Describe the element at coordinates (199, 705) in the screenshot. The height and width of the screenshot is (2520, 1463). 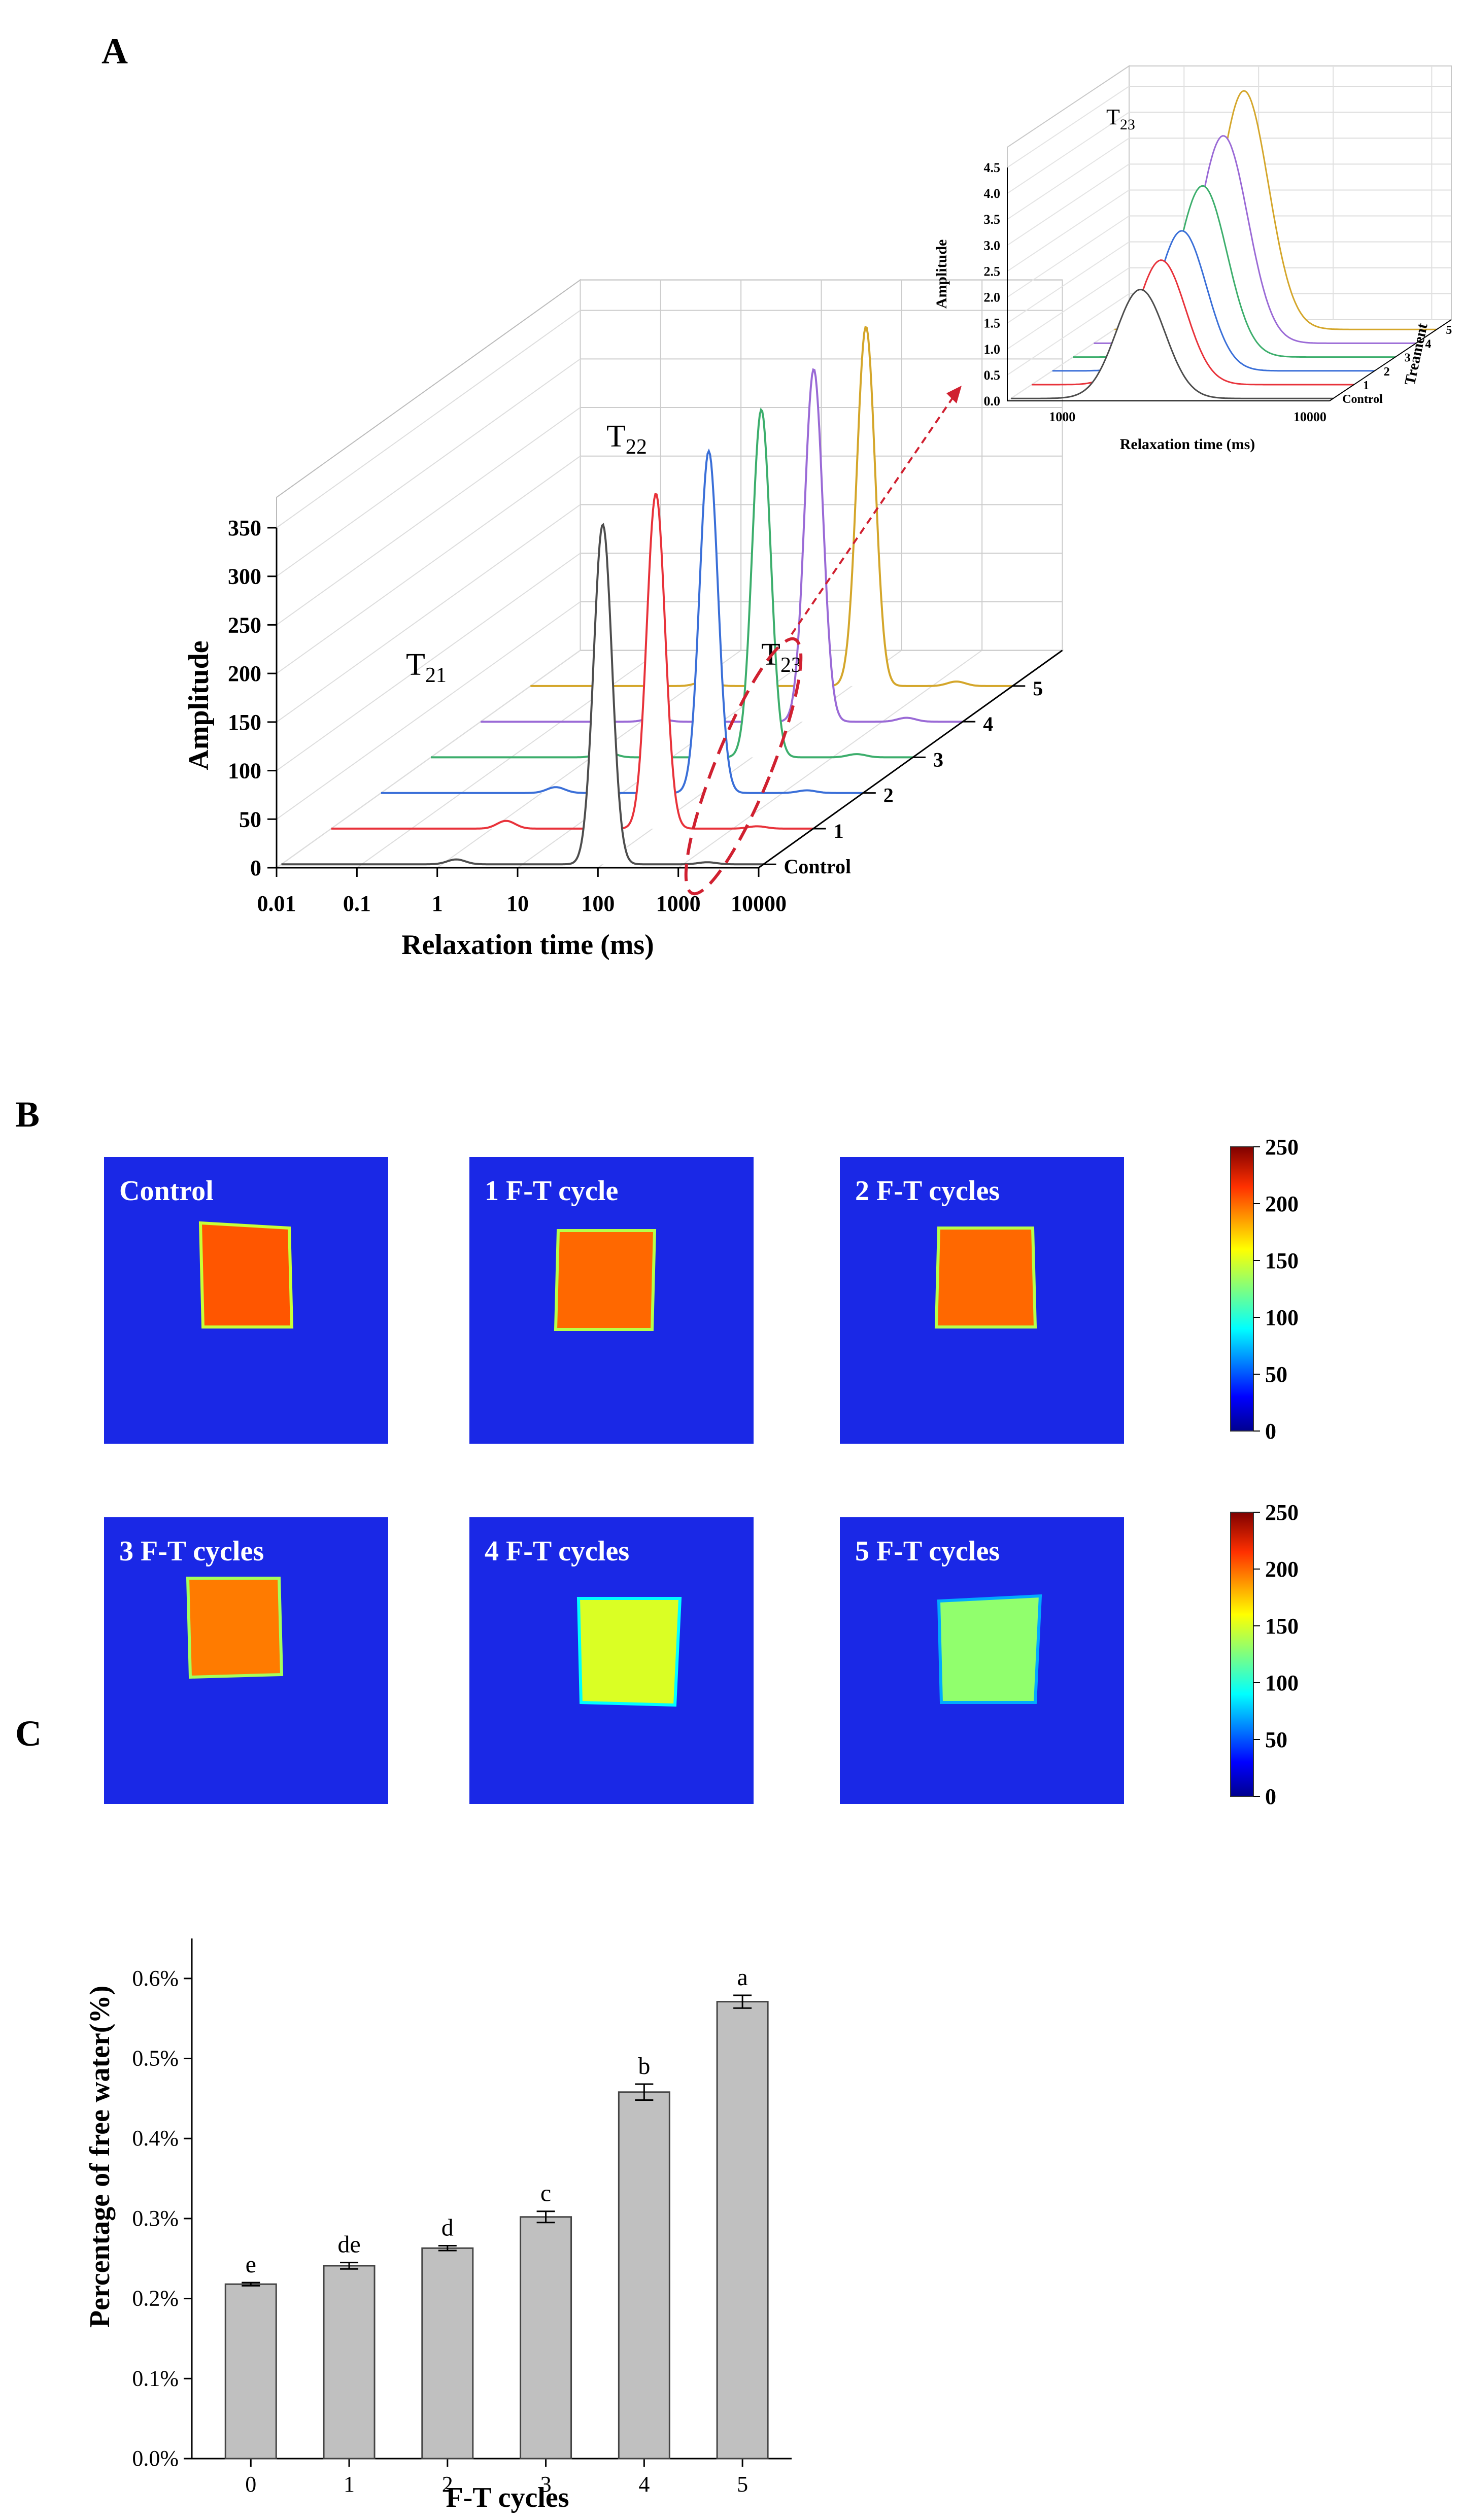
I see `panel-a-ylabel: Amplitude` at that location.